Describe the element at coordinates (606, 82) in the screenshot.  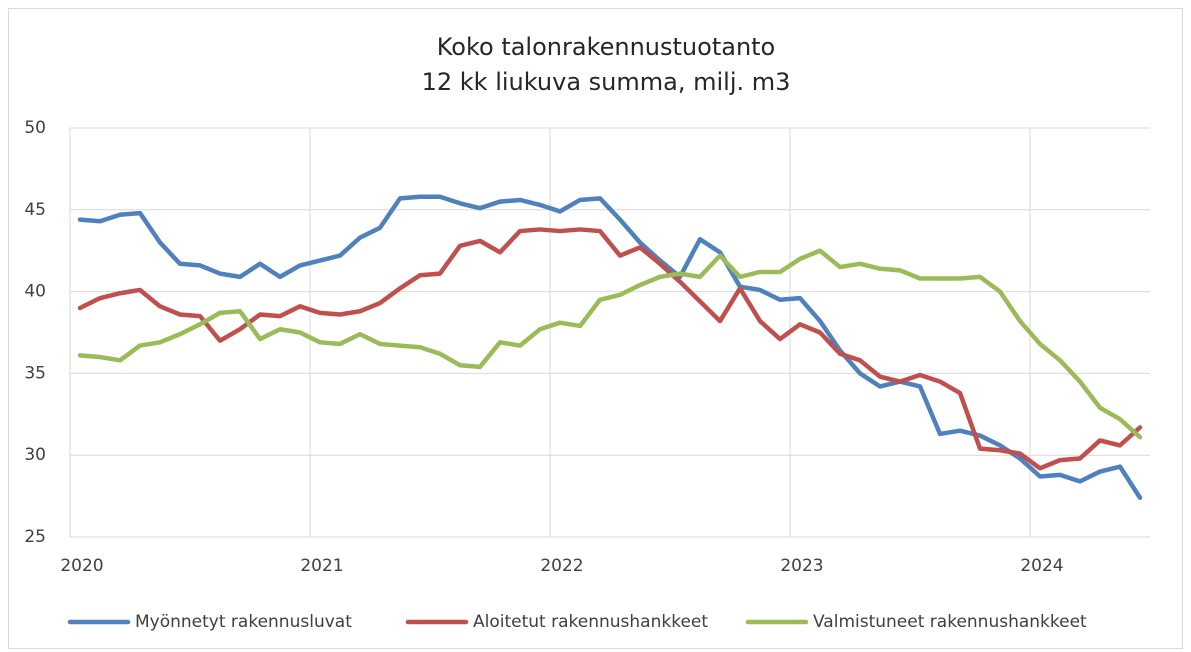
I see `chart-subtitle: 12 kk liukuva summa, milj. m3` at that location.